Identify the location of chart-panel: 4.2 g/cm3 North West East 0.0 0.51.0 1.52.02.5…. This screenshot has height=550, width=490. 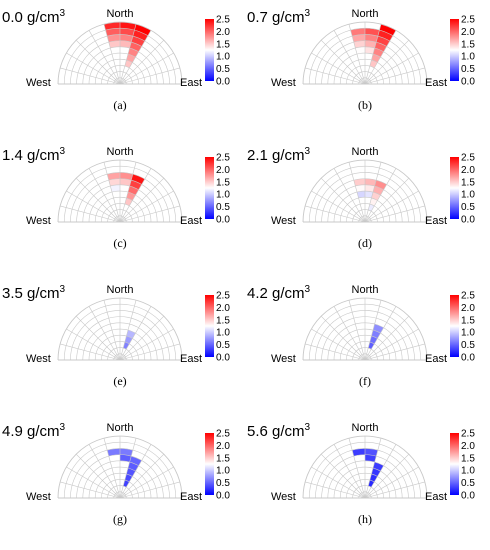
(361, 336).